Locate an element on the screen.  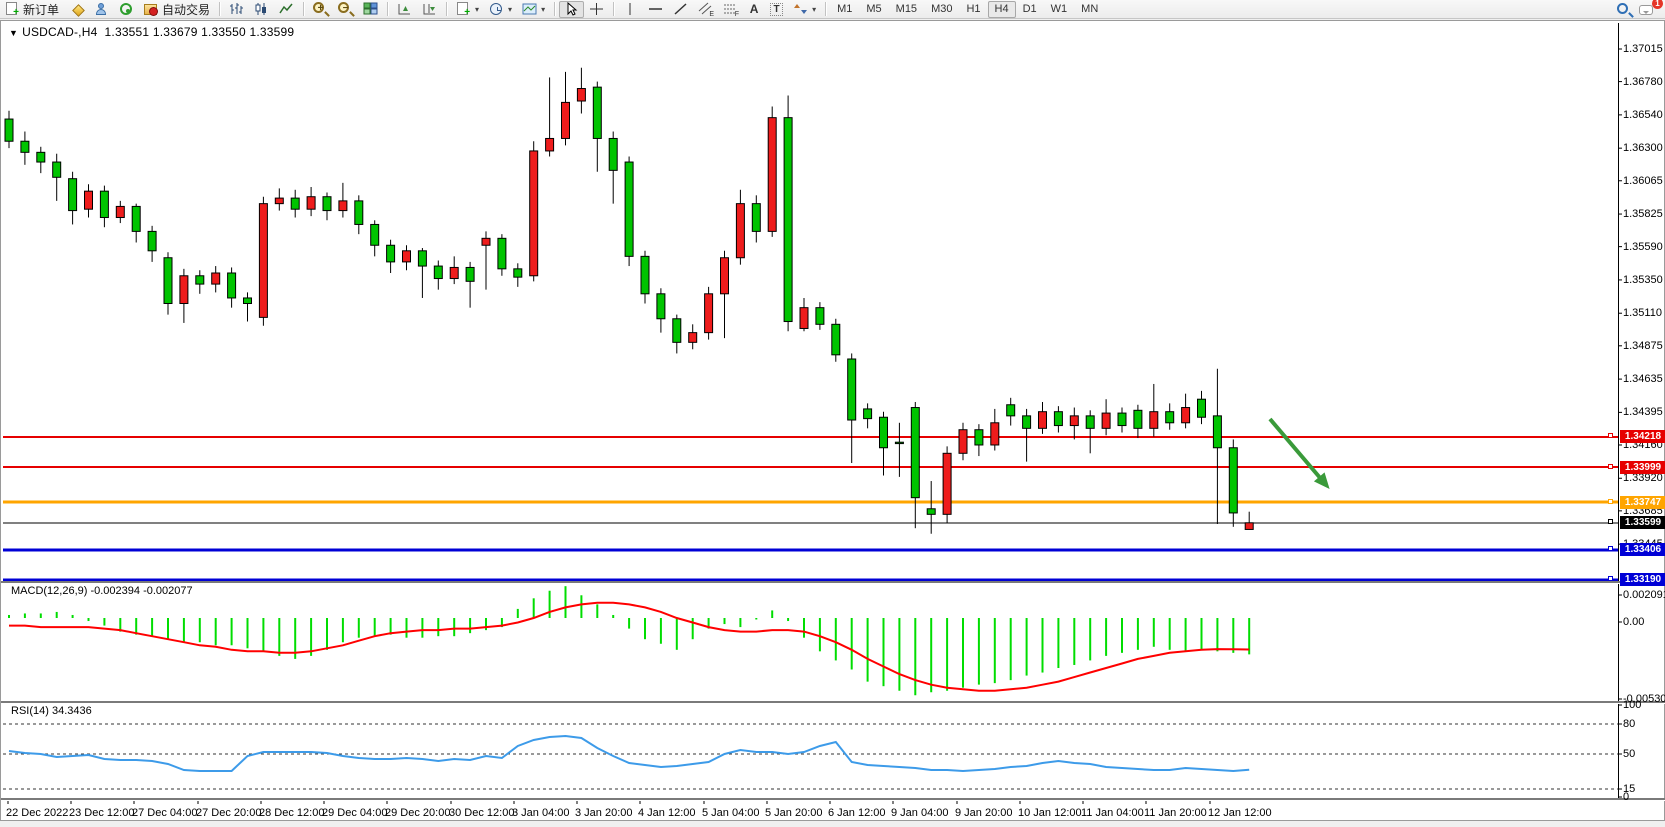
zoom-out-button: − is located at coordinates (345, 9).